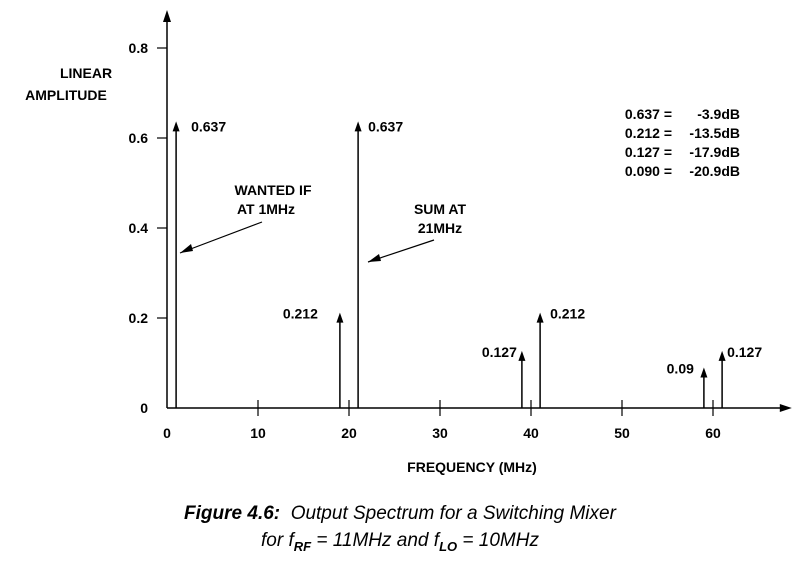 The image size is (800, 566). Describe the element at coordinates (139, 138) in the screenshot. I see `y-tick-label: 0.6` at that location.